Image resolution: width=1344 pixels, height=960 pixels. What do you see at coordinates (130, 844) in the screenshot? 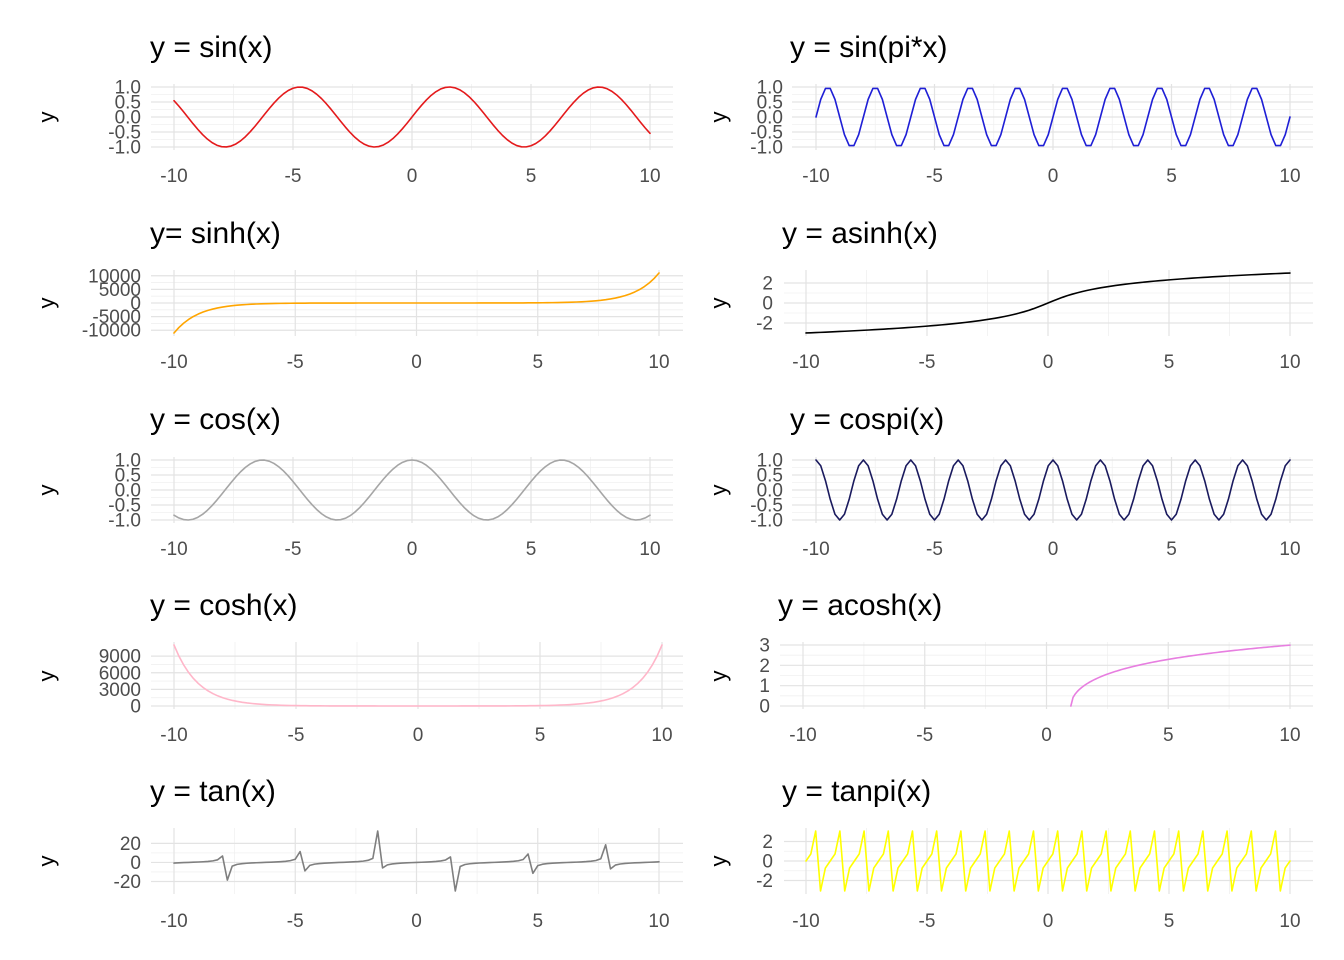
I see `y-tick-label: 20` at bounding box center [130, 844].